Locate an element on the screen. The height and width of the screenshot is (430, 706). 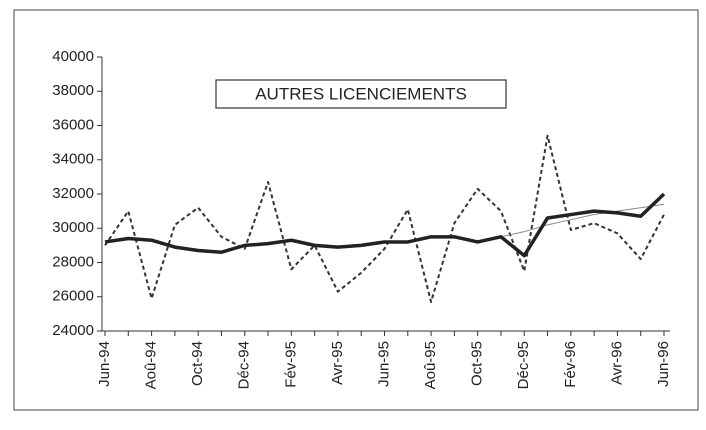
y-tick-label: 36000 is located at coordinates (73, 124).